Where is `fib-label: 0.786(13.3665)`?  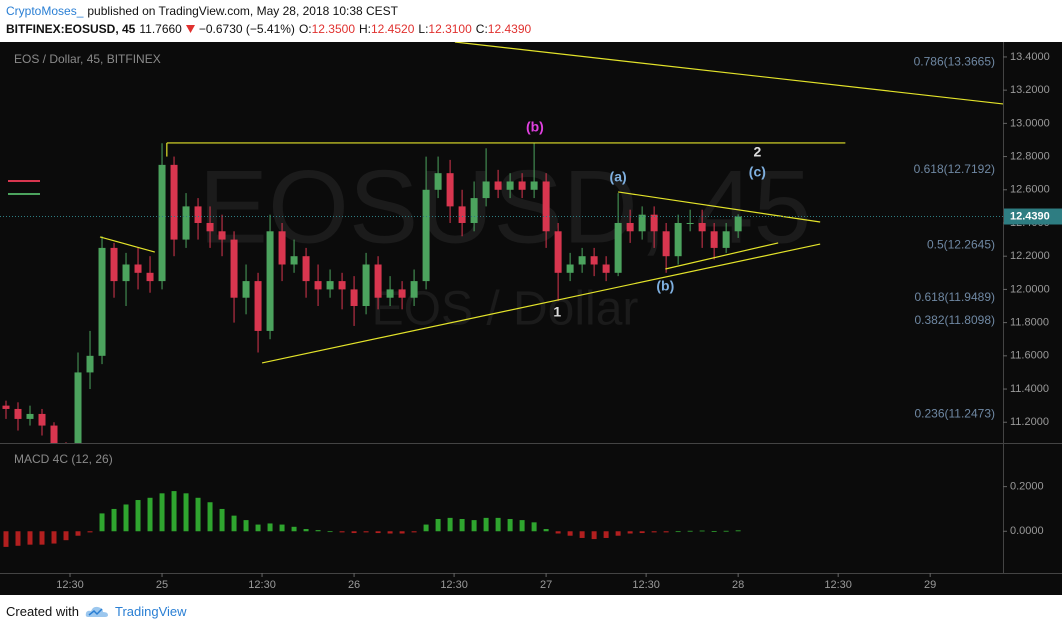 fib-label: 0.786(13.3665) is located at coordinates (954, 62).